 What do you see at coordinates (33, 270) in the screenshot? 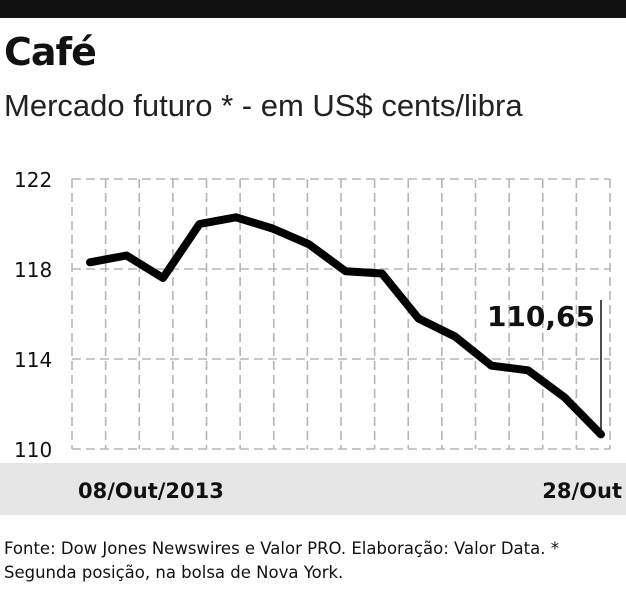
I see `y-tick-label: 118` at bounding box center [33, 270].